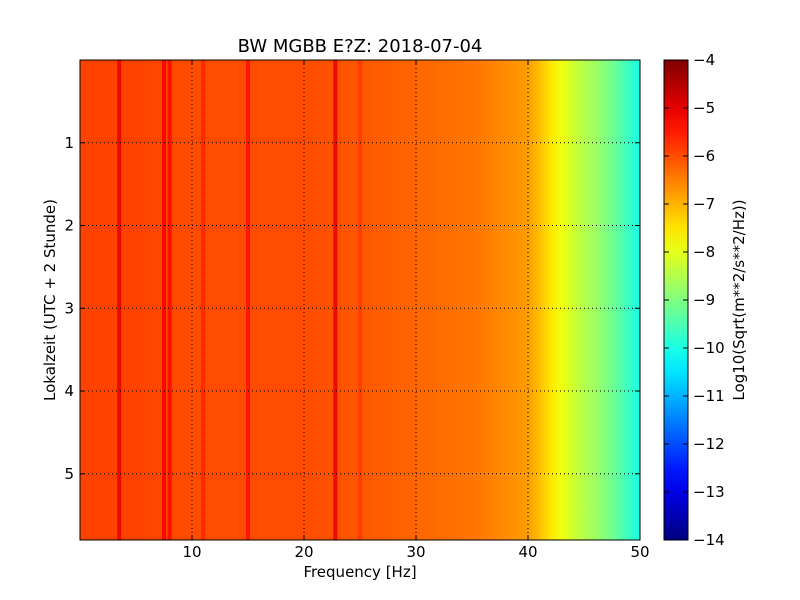 The image size is (800, 600). I want to click on colorbar-tick-label: −12, so click(709, 444).